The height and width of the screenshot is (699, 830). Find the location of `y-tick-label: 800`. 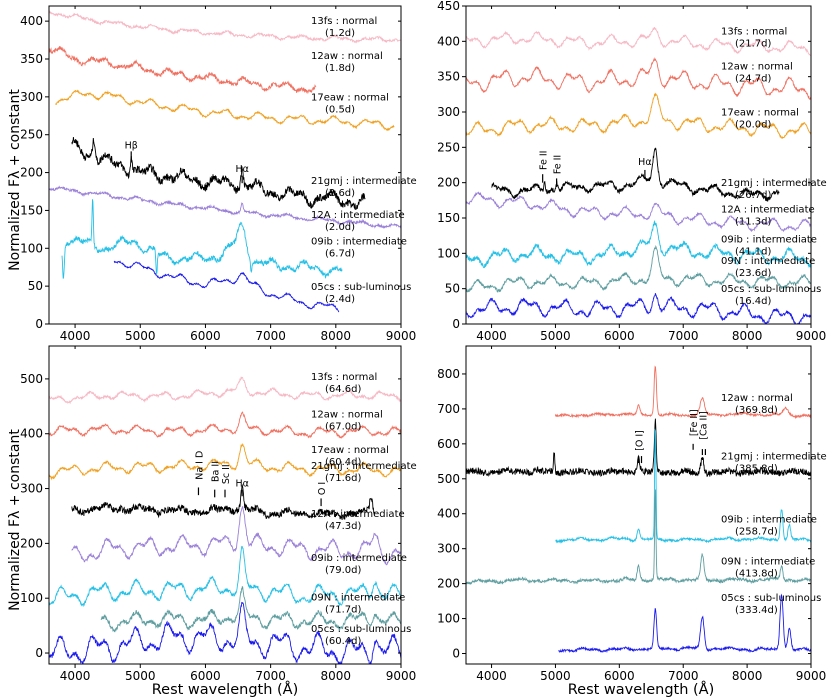

y-tick-label: 800 is located at coordinates (448, 374).